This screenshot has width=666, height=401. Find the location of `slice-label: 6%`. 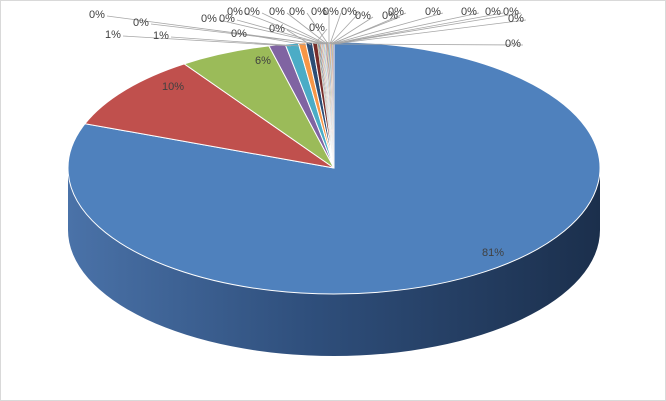

slice-label: 6% is located at coordinates (263, 61).